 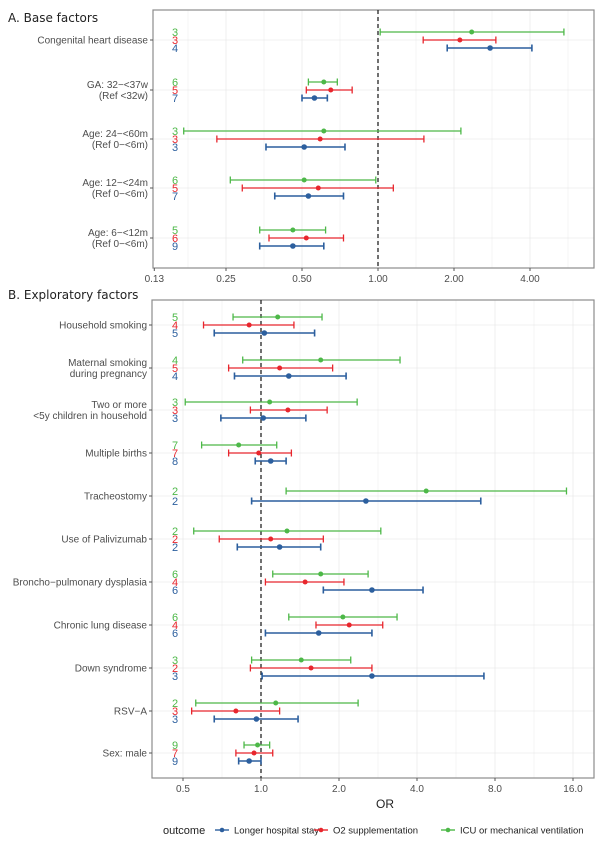 What do you see at coordinates (522, 831) in the screenshot?
I see `legend-label: ICU or mechanical ventilation` at bounding box center [522, 831].